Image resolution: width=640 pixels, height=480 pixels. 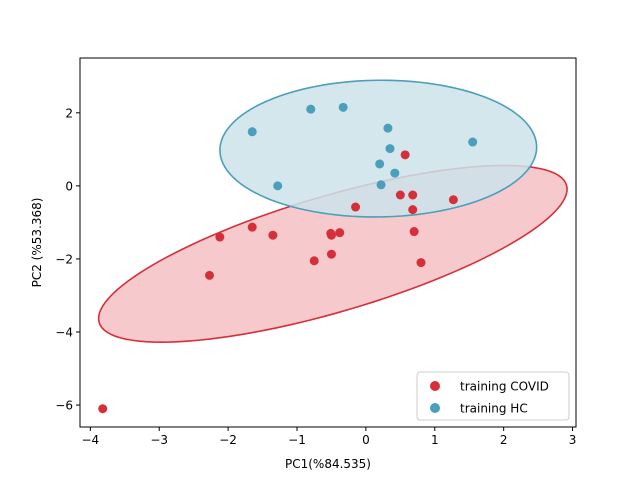 What do you see at coordinates (159, 440) in the screenshot?
I see `x-tick-label: −3` at bounding box center [159, 440].